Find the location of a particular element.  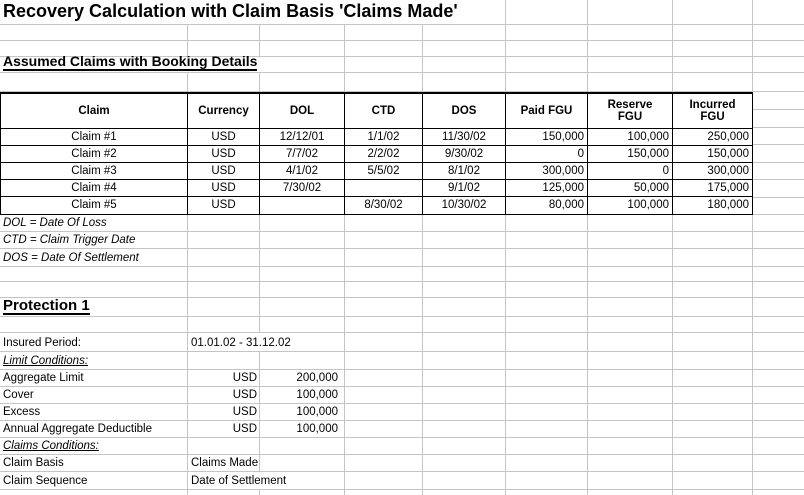

footnote-ctd: CTD = Claim Trigger Date is located at coordinates (94, 240).